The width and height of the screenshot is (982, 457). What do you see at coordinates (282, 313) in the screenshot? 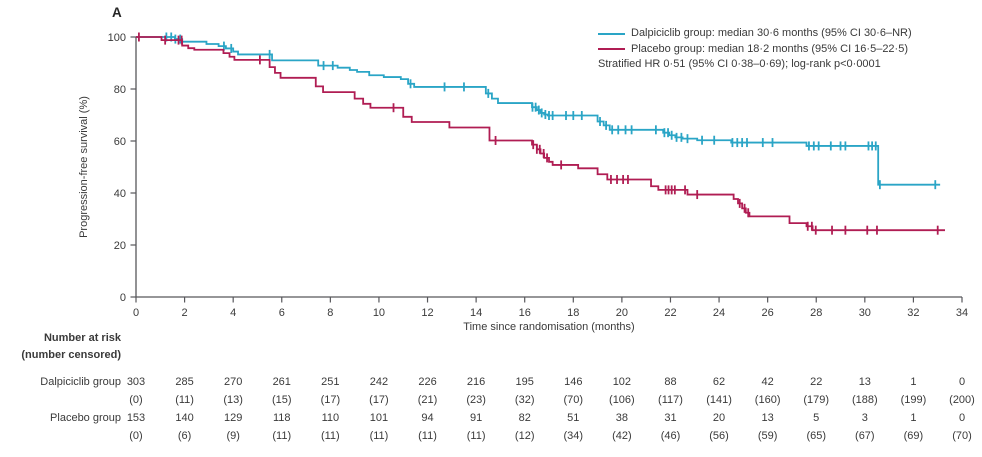
I see `x-tick-label: 6` at bounding box center [282, 313].